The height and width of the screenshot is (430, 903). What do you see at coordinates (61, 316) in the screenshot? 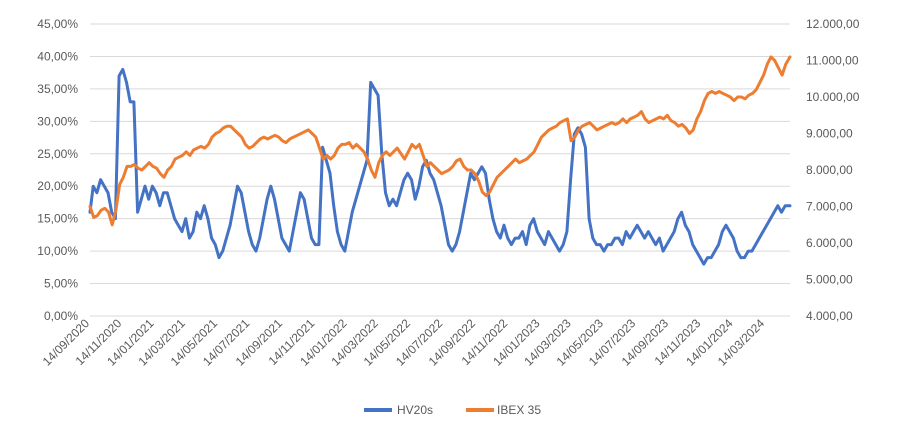
I see `left-axis-tick-label: 0,00%` at bounding box center [61, 316].